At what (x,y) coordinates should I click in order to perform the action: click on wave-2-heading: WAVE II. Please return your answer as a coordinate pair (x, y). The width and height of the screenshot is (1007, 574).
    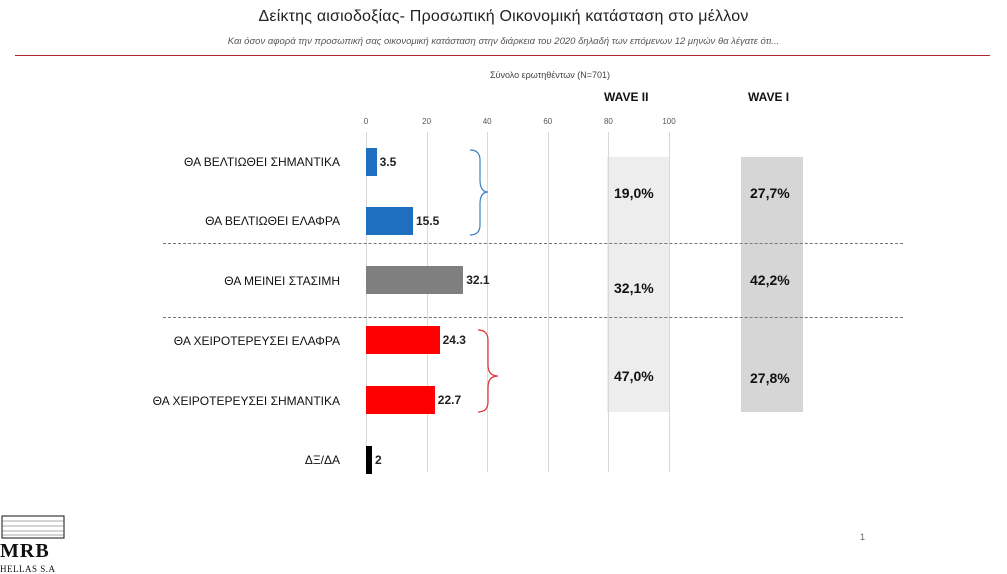
    Looking at the image, I should click on (626, 97).